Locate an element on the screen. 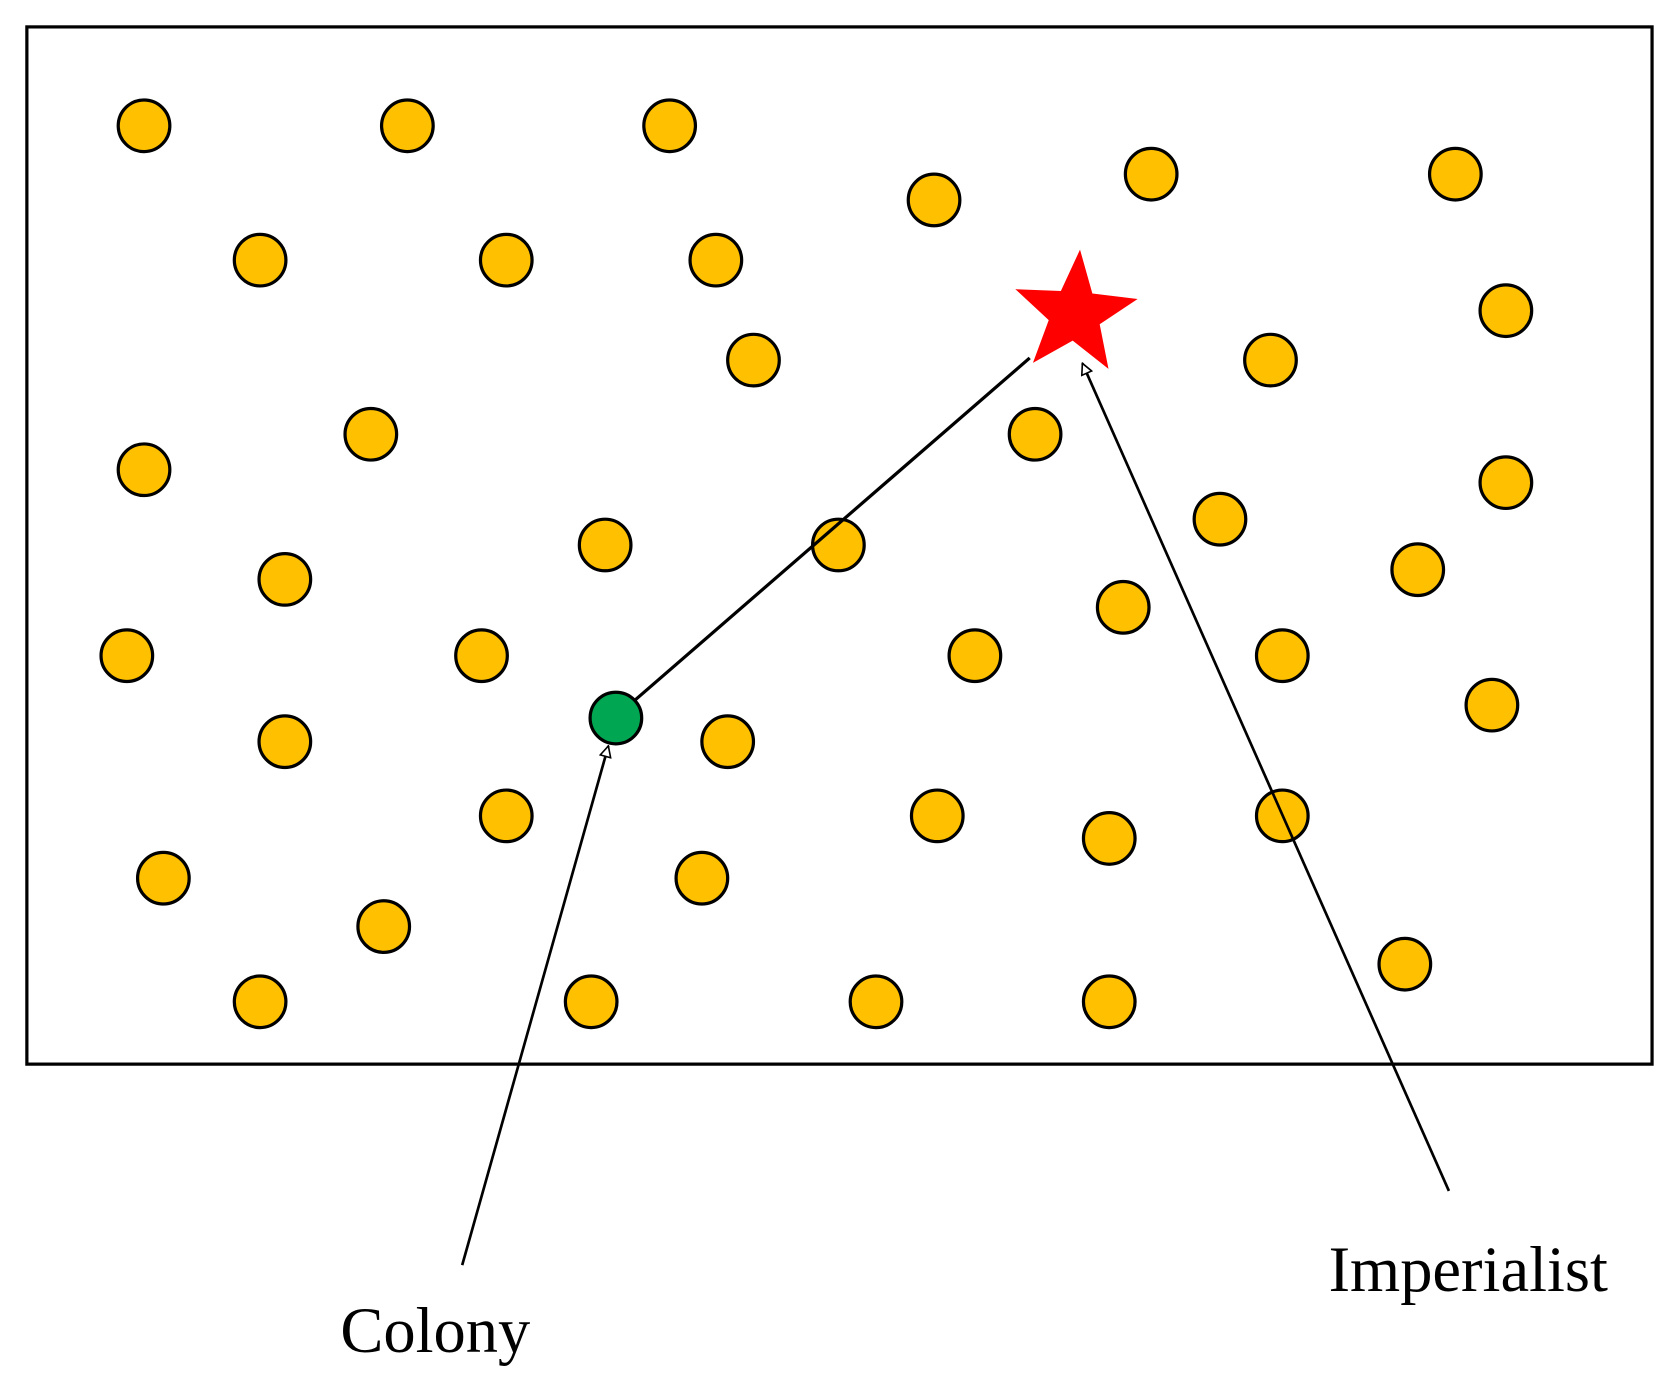 This screenshot has width=1680, height=1392. assimilation-line is located at coordinates (832, 529).